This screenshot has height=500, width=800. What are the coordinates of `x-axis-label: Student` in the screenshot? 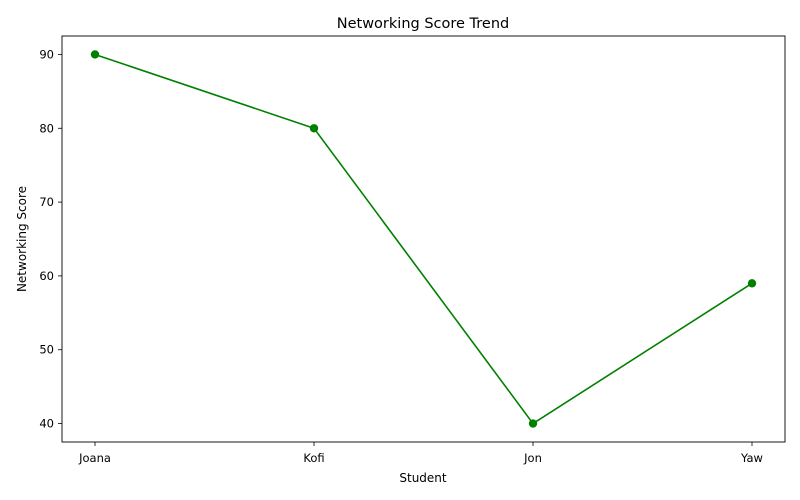 It's located at (423, 478).